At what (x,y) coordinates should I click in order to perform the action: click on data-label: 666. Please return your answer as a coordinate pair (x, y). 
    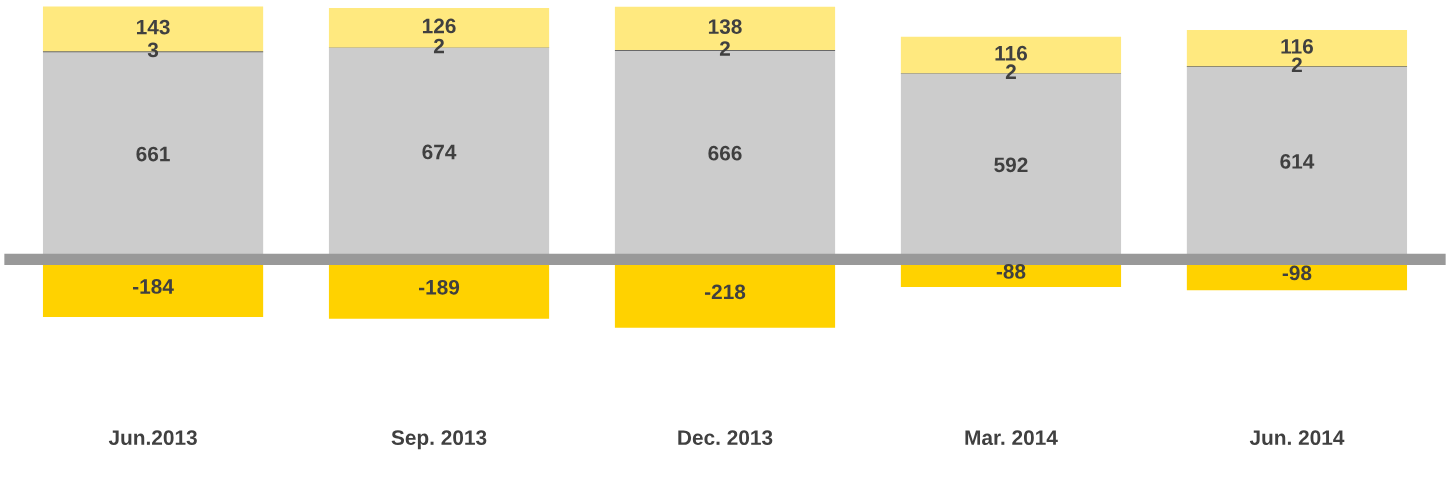
    Looking at the image, I should click on (725, 153).